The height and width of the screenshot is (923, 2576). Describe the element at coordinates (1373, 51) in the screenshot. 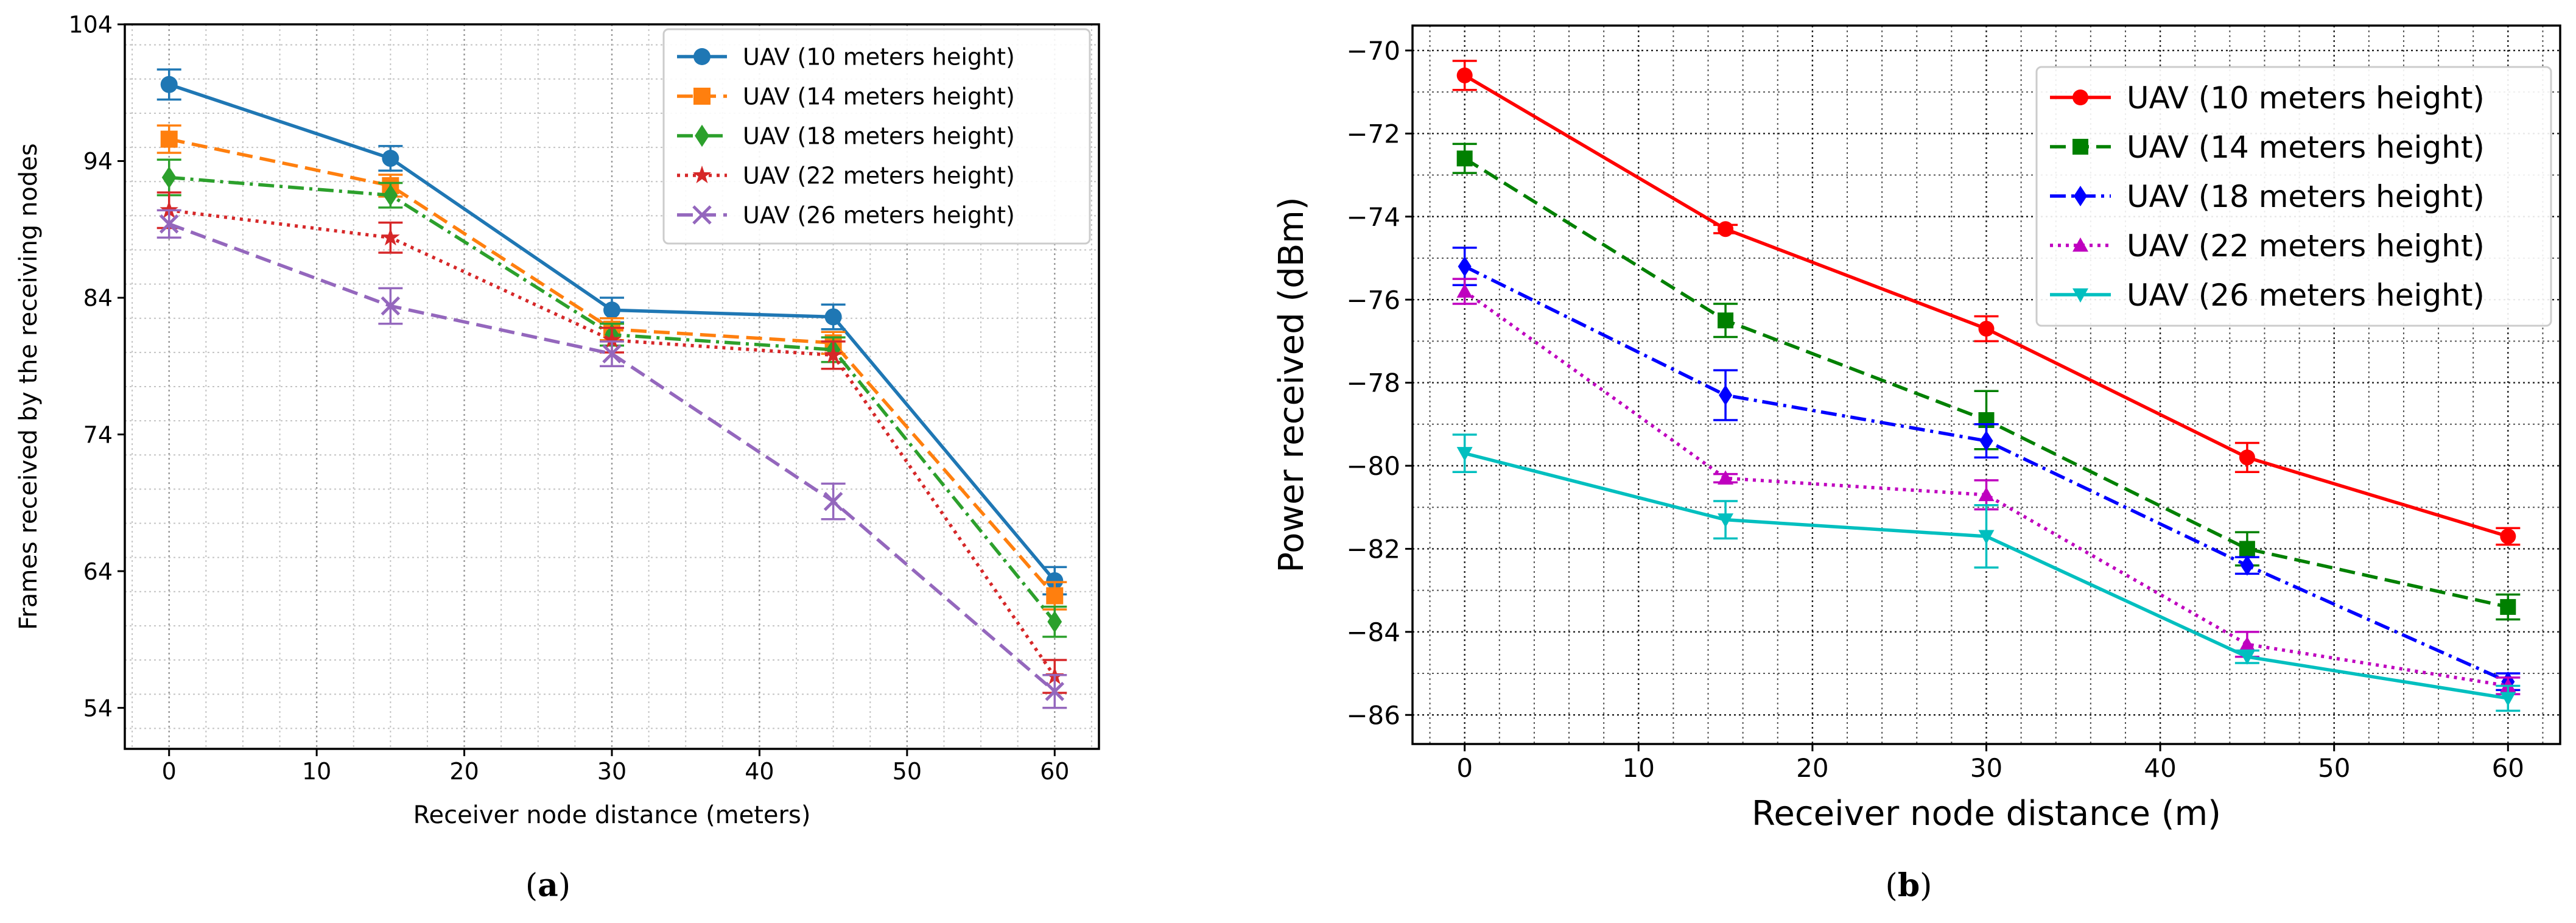

I see `y-tick-label: −70` at that location.